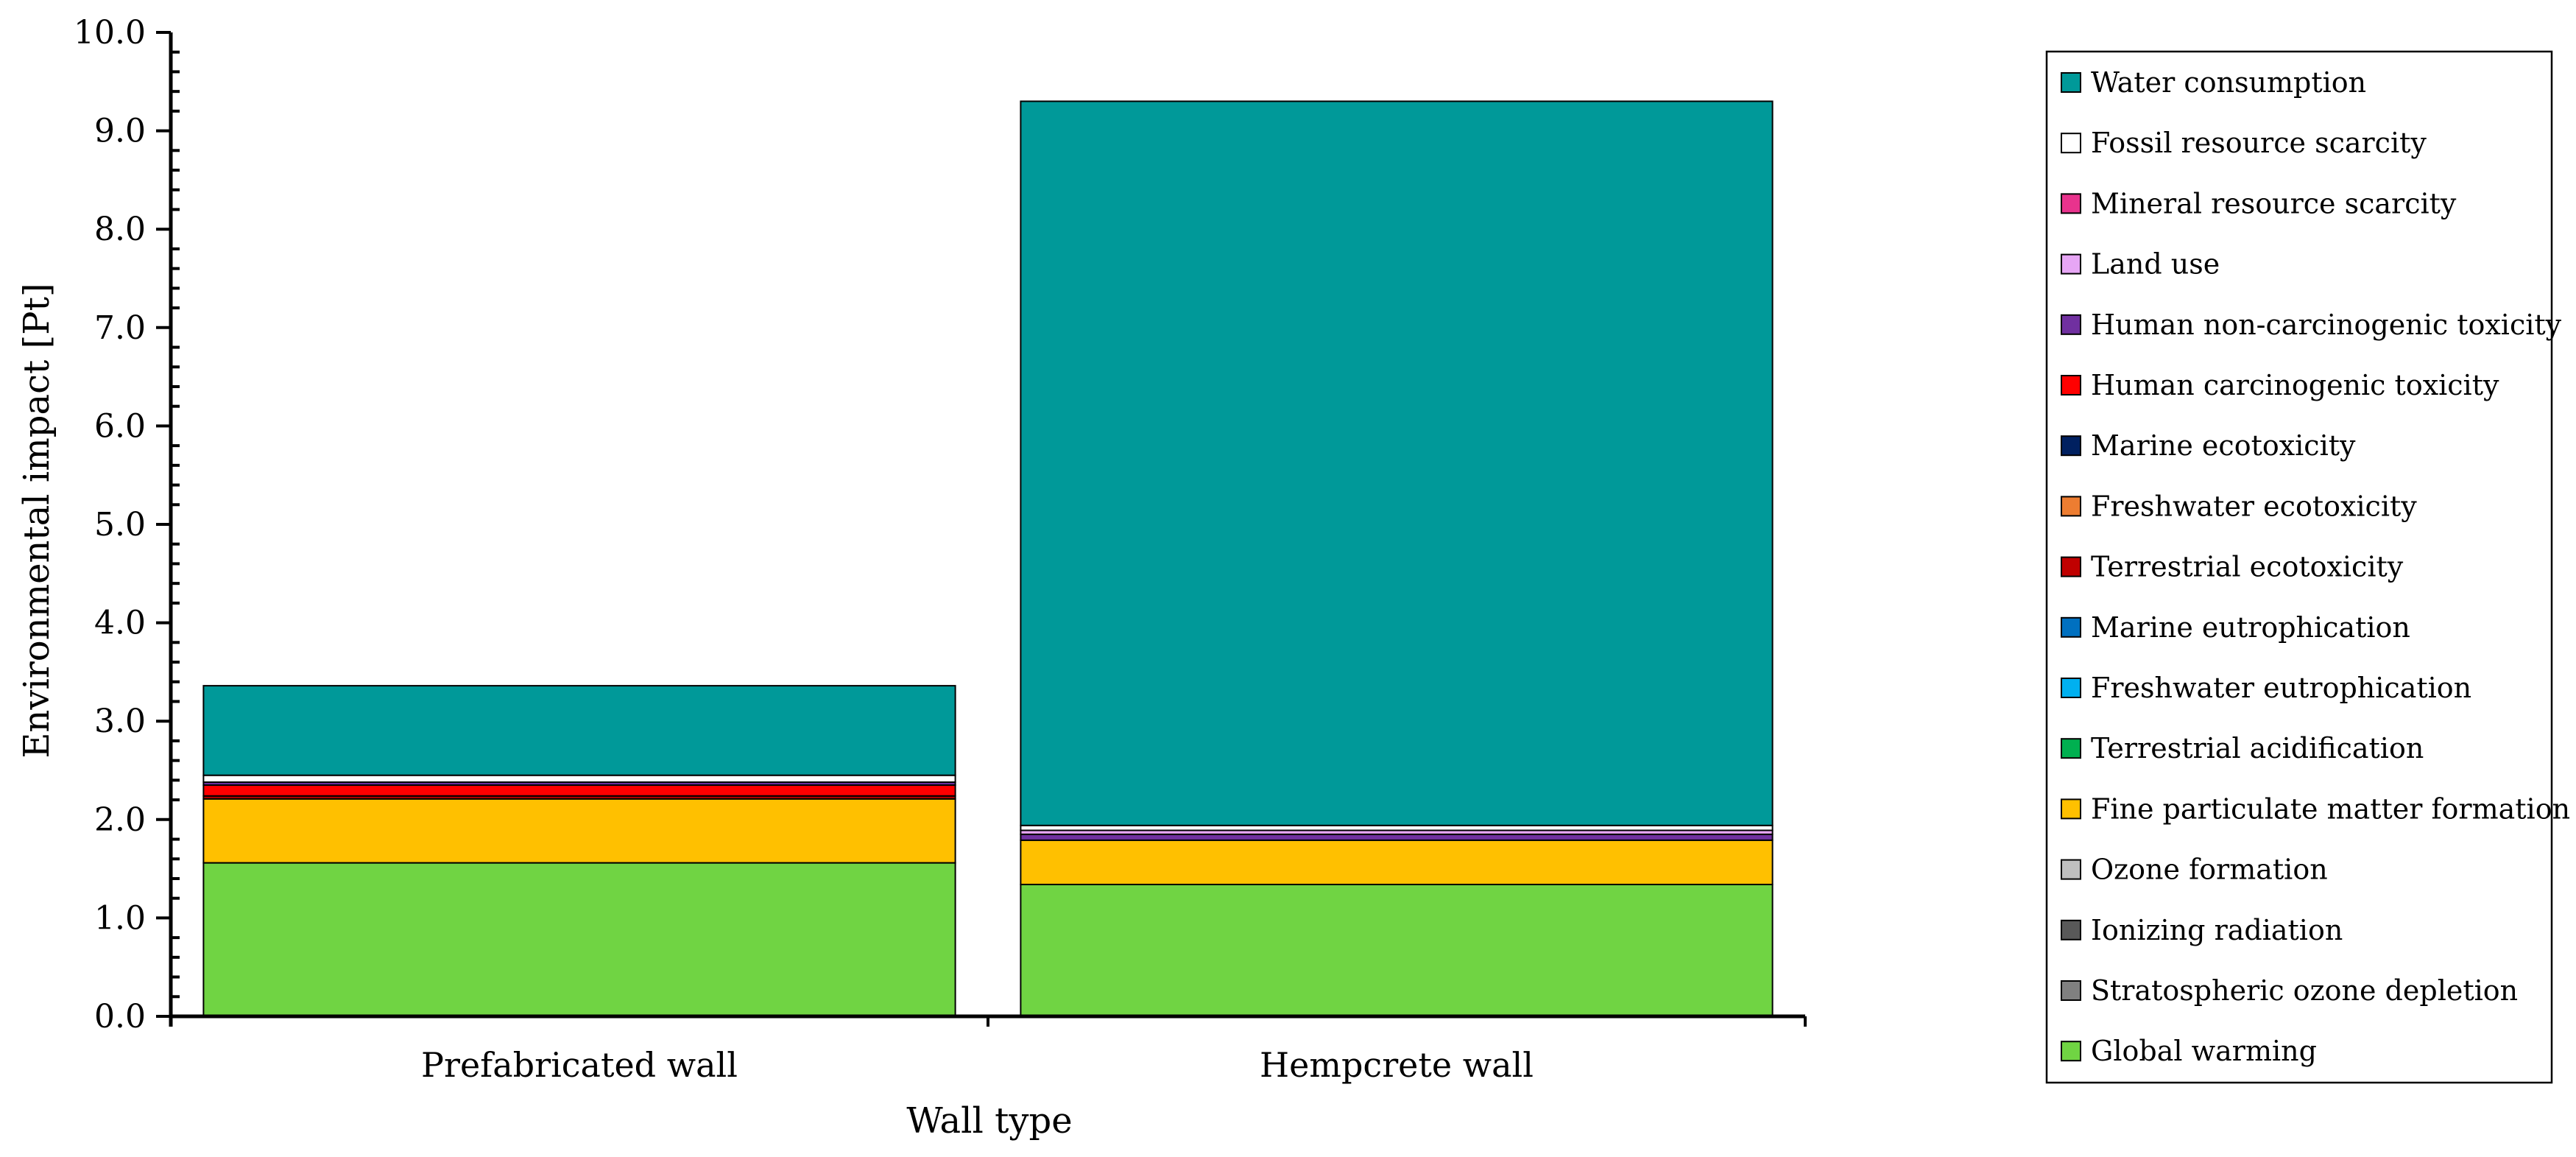  I want to click on y-tick-label: 4.0, so click(120, 623).